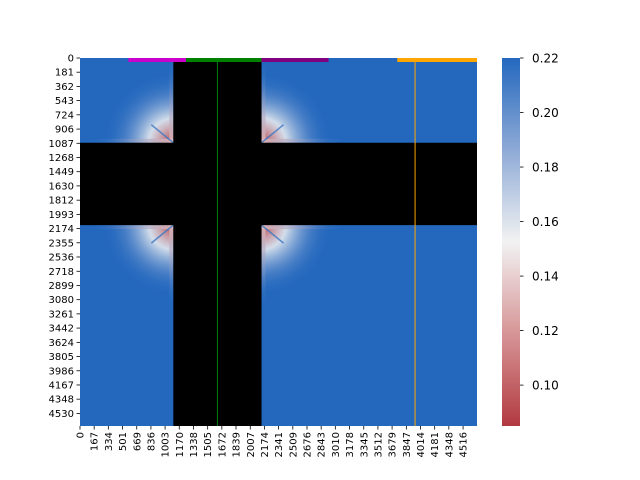 Image resolution: width=640 pixels, height=480 pixels. Describe the element at coordinates (293, 444) in the screenshot. I see `x-tick-label: 2509` at that location.